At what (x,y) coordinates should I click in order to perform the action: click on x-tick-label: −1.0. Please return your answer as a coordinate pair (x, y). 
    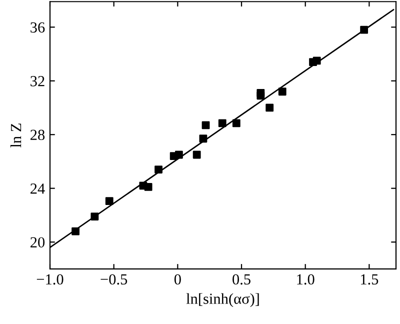
    Looking at the image, I should click on (50, 279).